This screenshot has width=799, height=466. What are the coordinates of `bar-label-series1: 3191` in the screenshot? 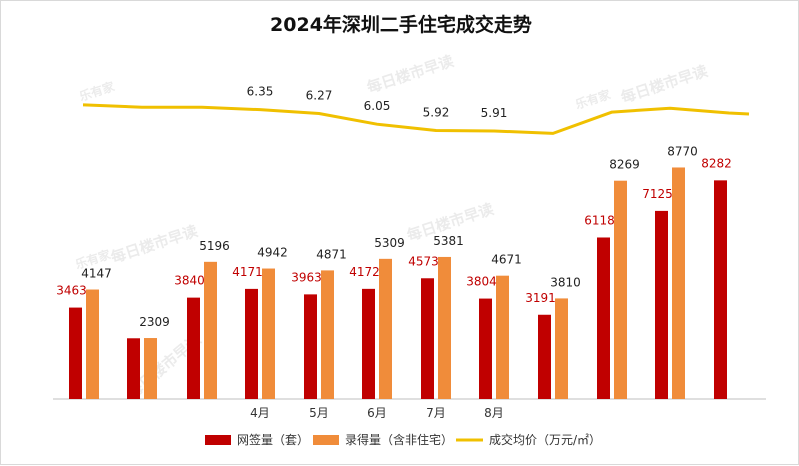 It's located at (540, 298).